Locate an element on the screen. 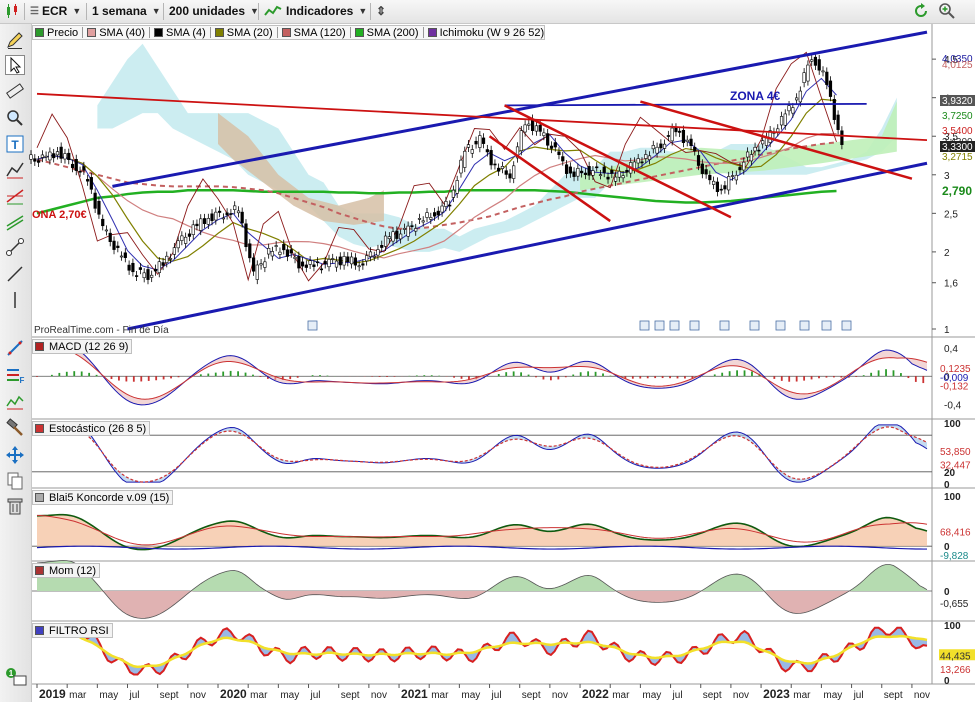  fibonacci-levels-icon: F is located at coordinates (15, 375).